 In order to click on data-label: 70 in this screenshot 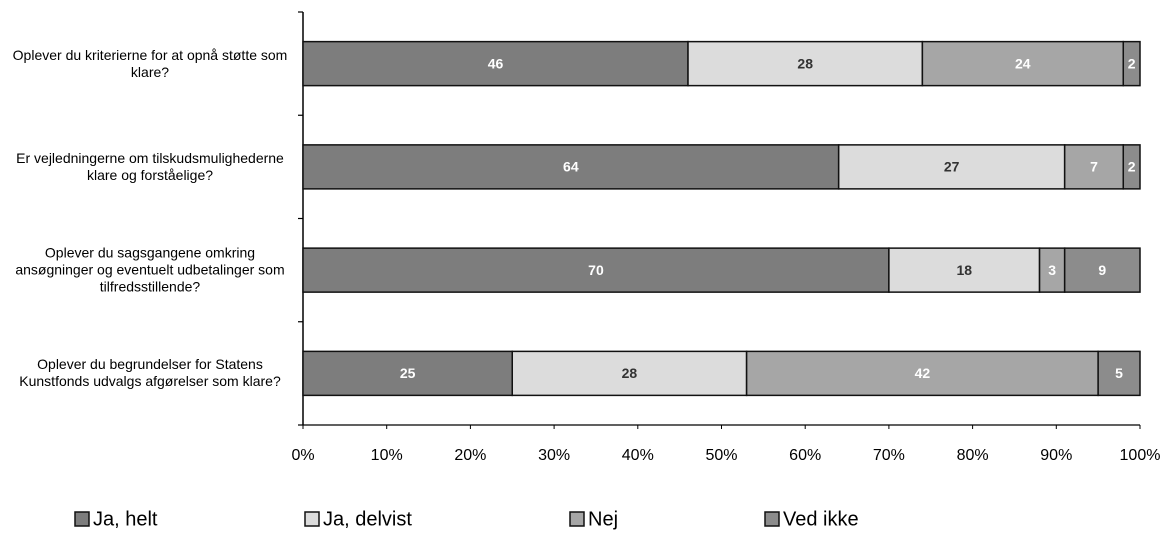, I will do `click(596, 270)`.